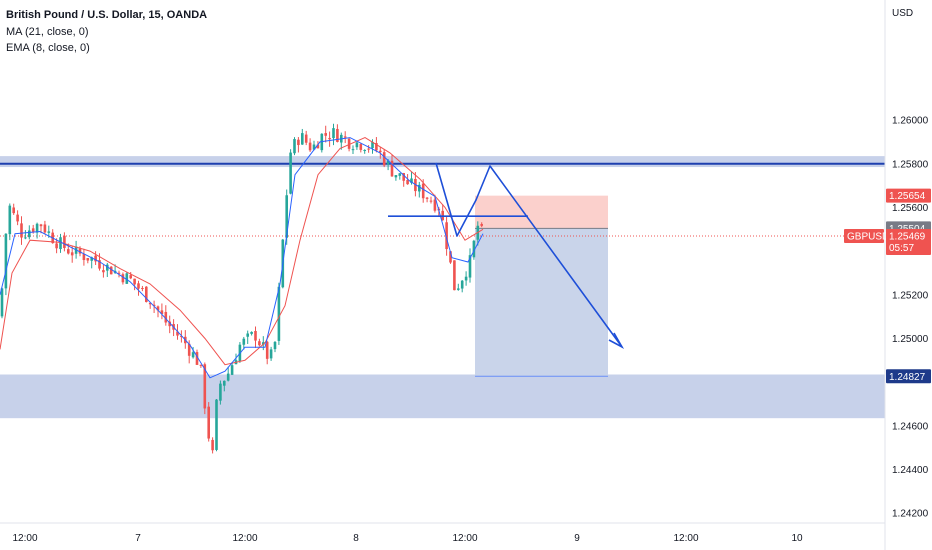 The width and height of the screenshot is (932, 550). What do you see at coordinates (910, 164) in the screenshot?
I see `y-tick-label: 1.25800` at bounding box center [910, 164].